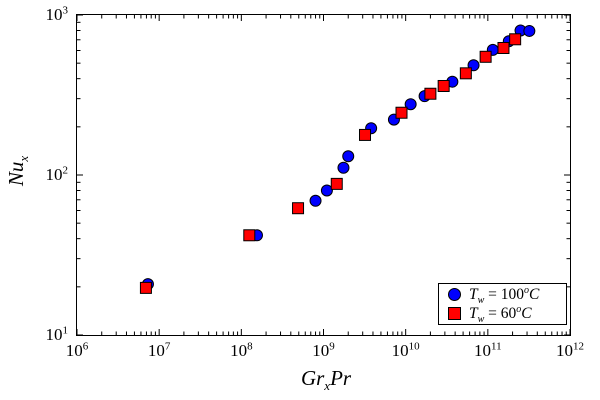 The height and width of the screenshot is (400, 600). What do you see at coordinates (57, 334) in the screenshot?
I see `y-tick-label: 10¹` at bounding box center [57, 334].